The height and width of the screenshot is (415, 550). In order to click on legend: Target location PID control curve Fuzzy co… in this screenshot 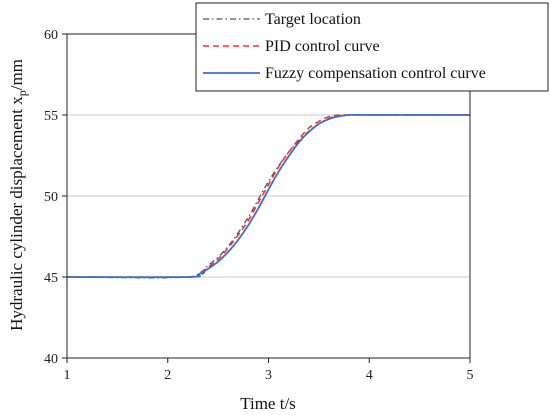, I will do `click(372, 47)`.